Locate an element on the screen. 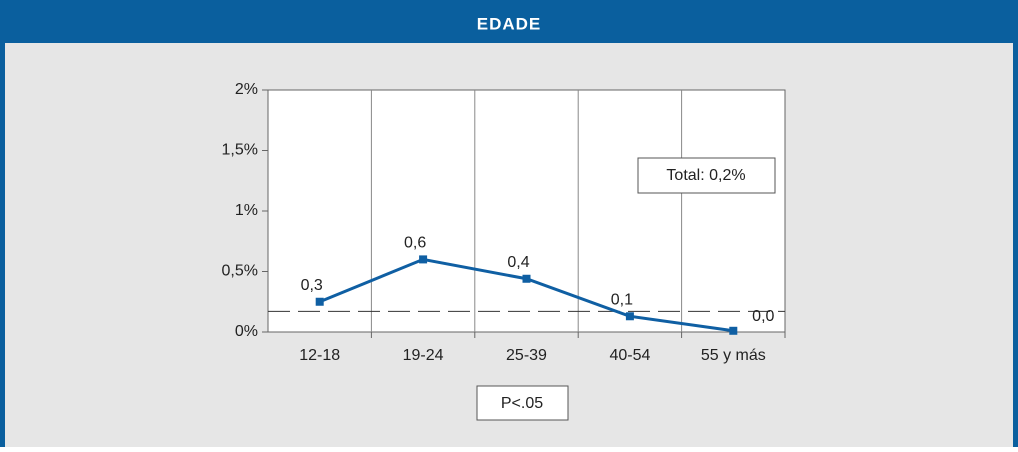 The width and height of the screenshot is (1018, 452). y-tick-label: 0% is located at coordinates (246, 331).